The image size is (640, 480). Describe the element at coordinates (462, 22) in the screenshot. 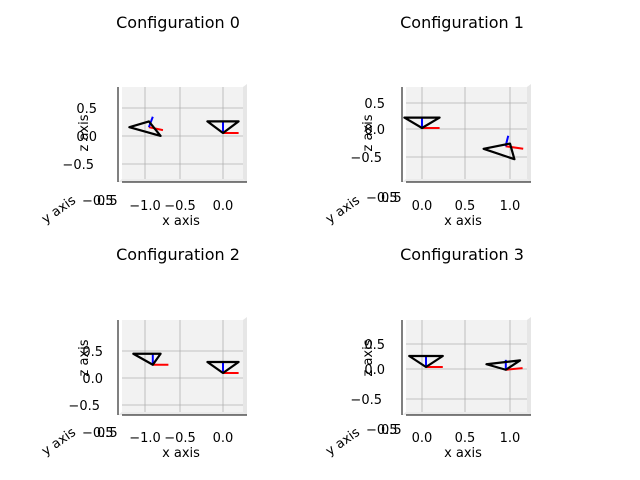

I see `subplot-title: Configuration 1` at that location.